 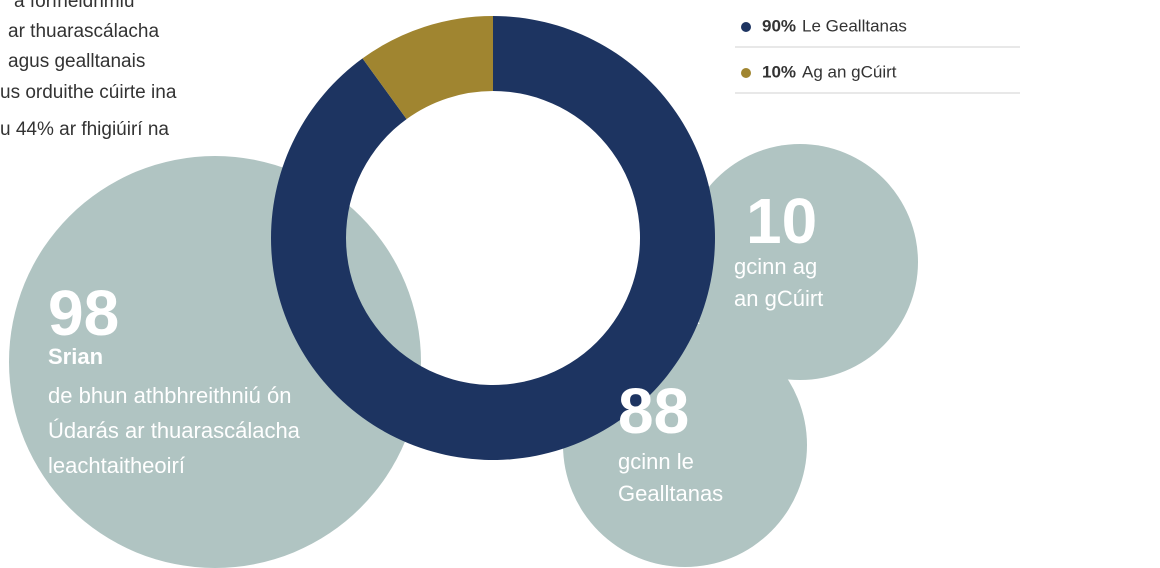 What do you see at coordinates (877, 55) in the screenshot?
I see `legend: 90% Le Gealltanas 10% Ag an gCúirt` at bounding box center [877, 55].